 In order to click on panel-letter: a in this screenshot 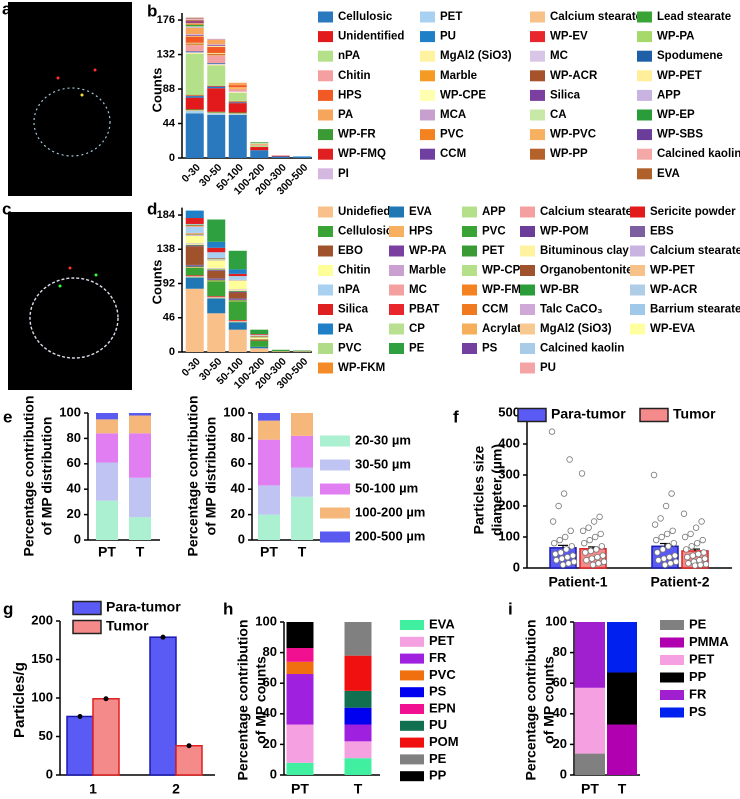, I will do `click(7, 9)`.